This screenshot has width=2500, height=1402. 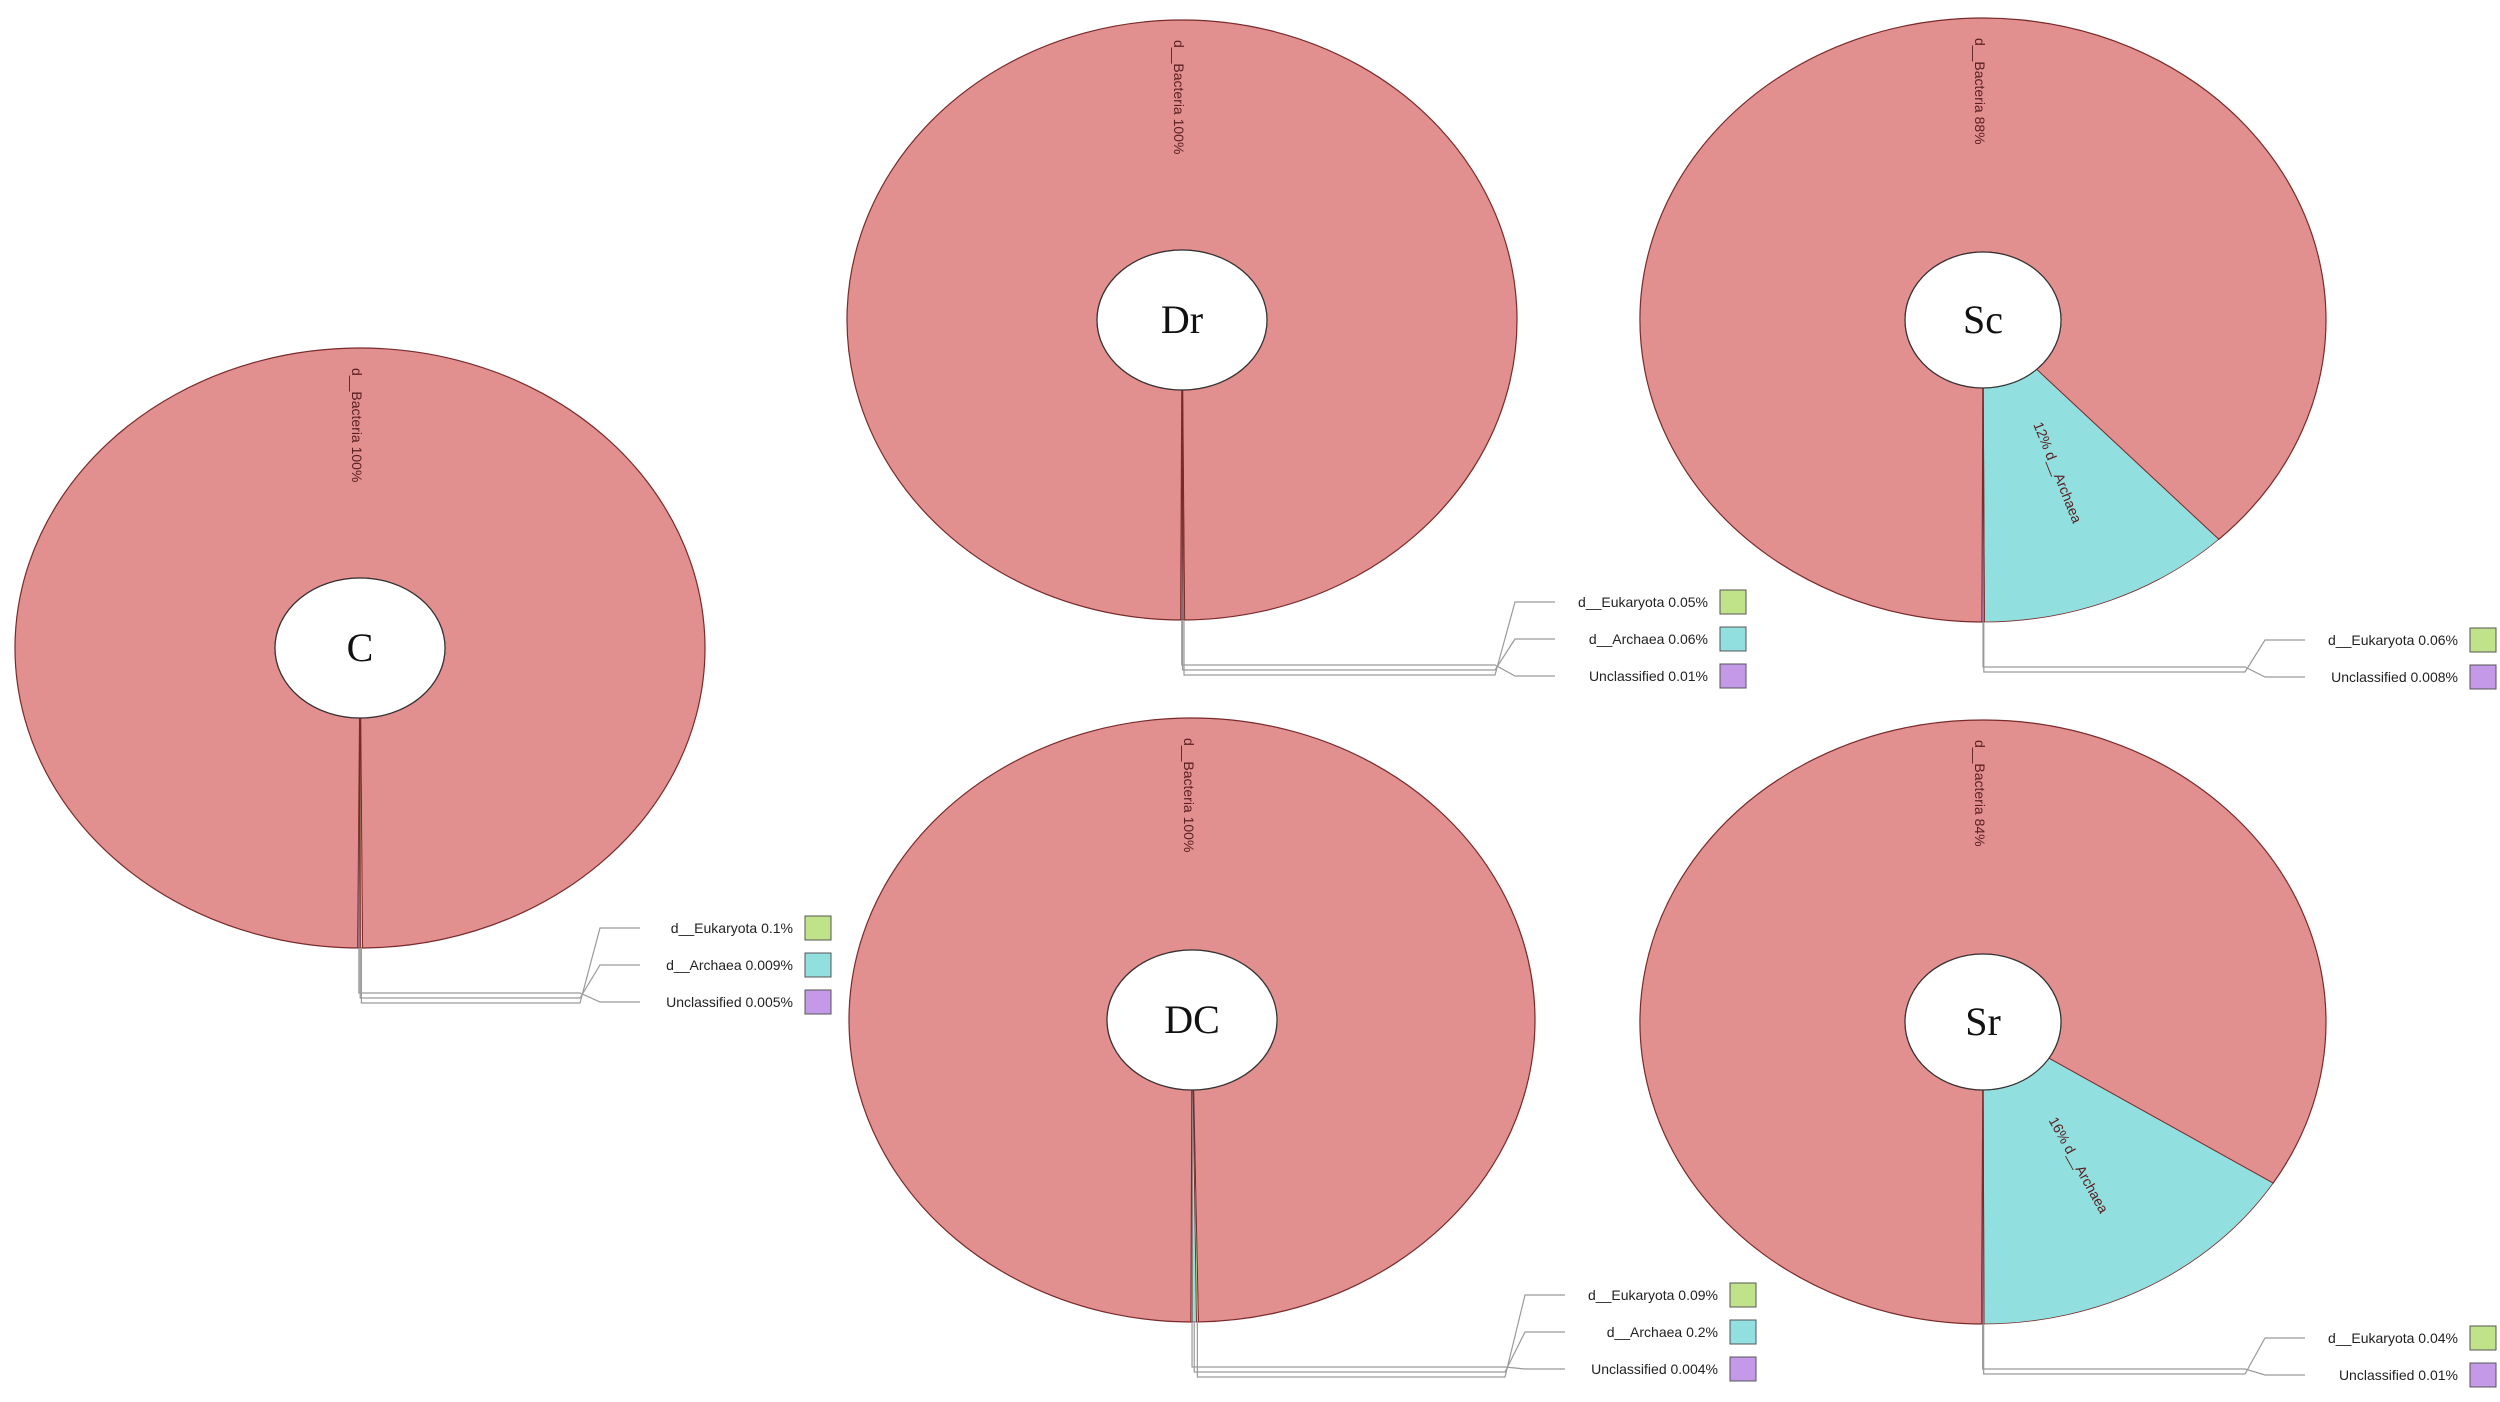 I want to click on legend-text-unclassified: Unclassified 0.005%, so click(x=729, y=1002).